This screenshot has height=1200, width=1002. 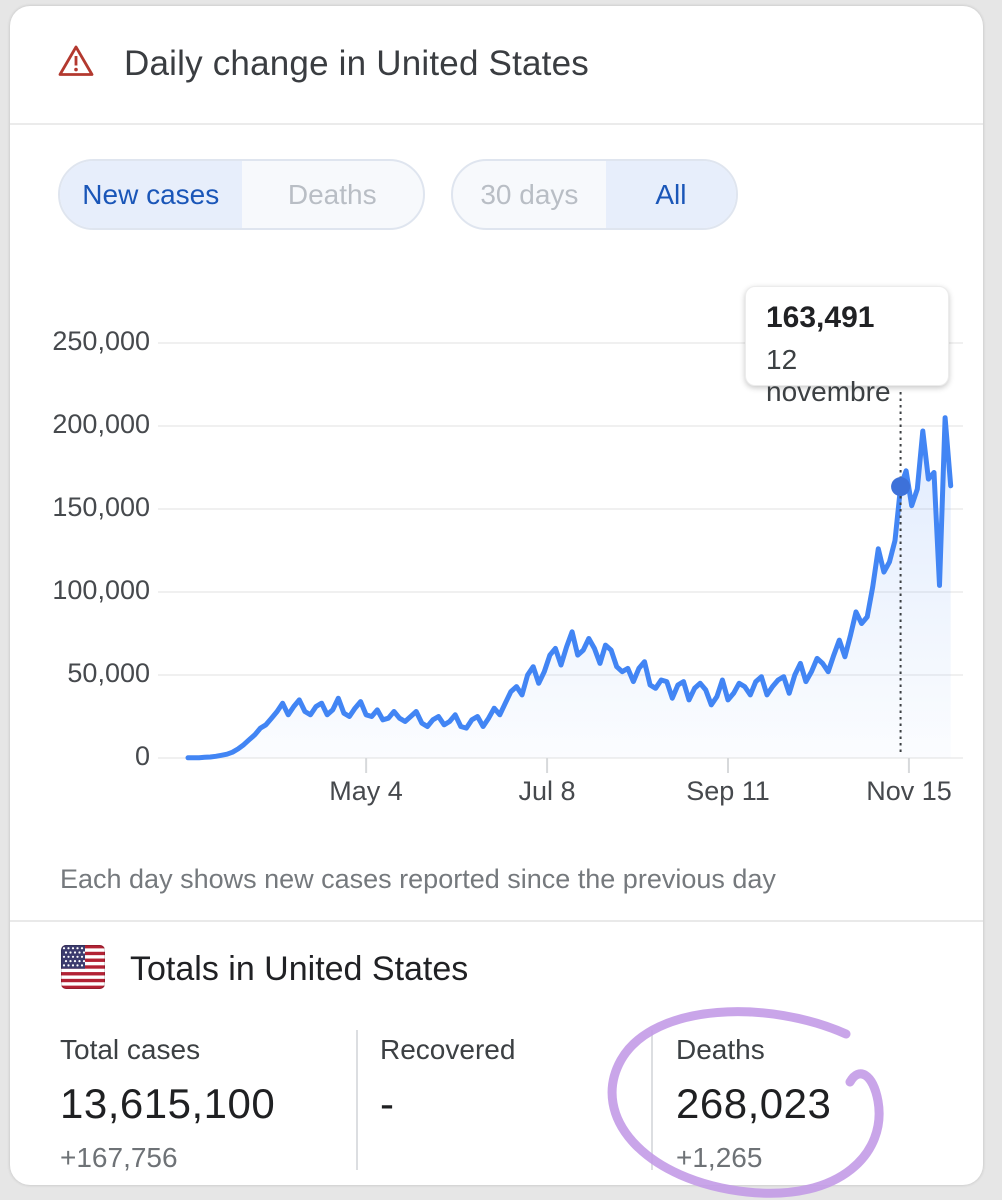 What do you see at coordinates (366, 791) in the screenshot?
I see `x-axis-tick-label: May 4` at bounding box center [366, 791].